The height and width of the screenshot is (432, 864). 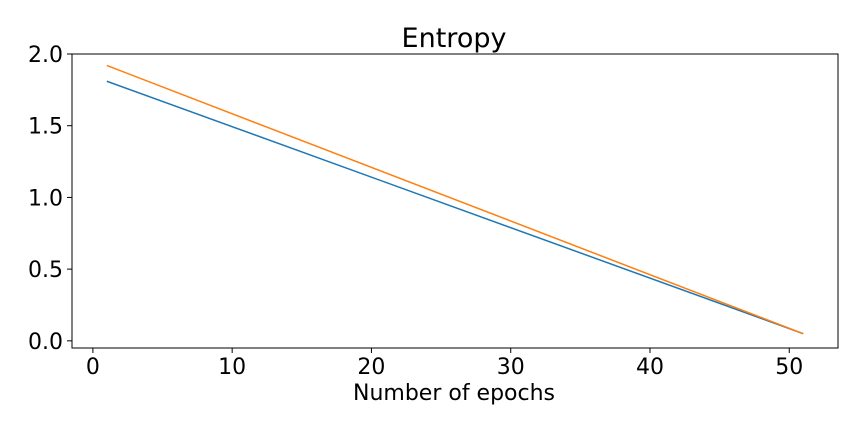 I want to click on x-tick-label: 30, so click(x=511, y=367).